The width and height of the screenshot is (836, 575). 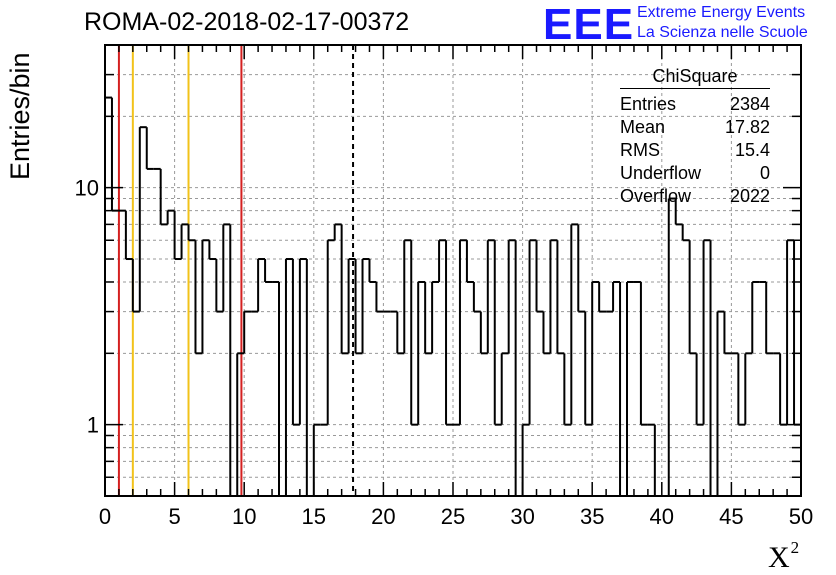 I want to click on x-tick-label: 25, so click(x=453, y=516).